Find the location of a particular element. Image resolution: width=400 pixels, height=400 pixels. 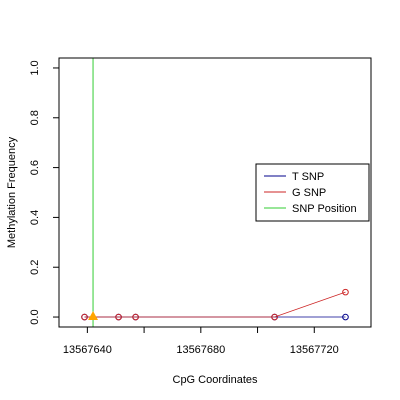

legend: T SNP G SNP SNP Position is located at coordinates (312, 192).